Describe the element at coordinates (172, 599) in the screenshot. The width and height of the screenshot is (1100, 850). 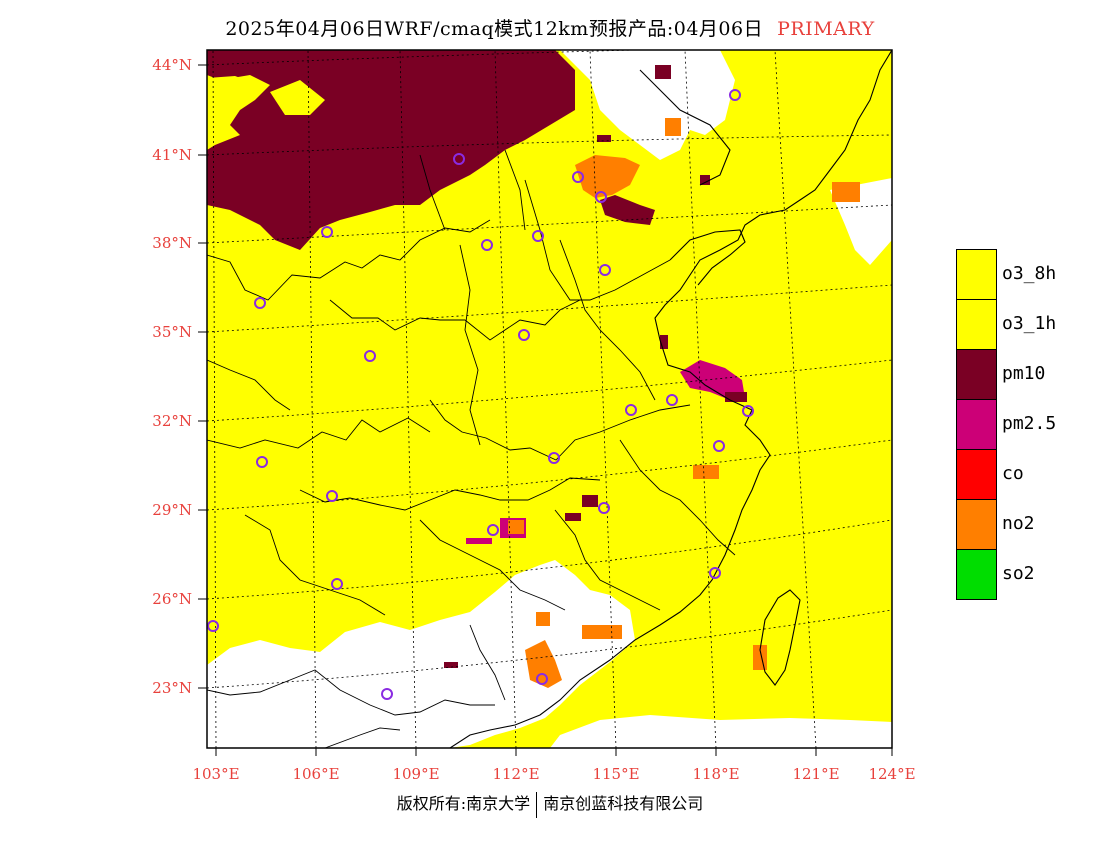
I see `lat-label: 26°N` at that location.